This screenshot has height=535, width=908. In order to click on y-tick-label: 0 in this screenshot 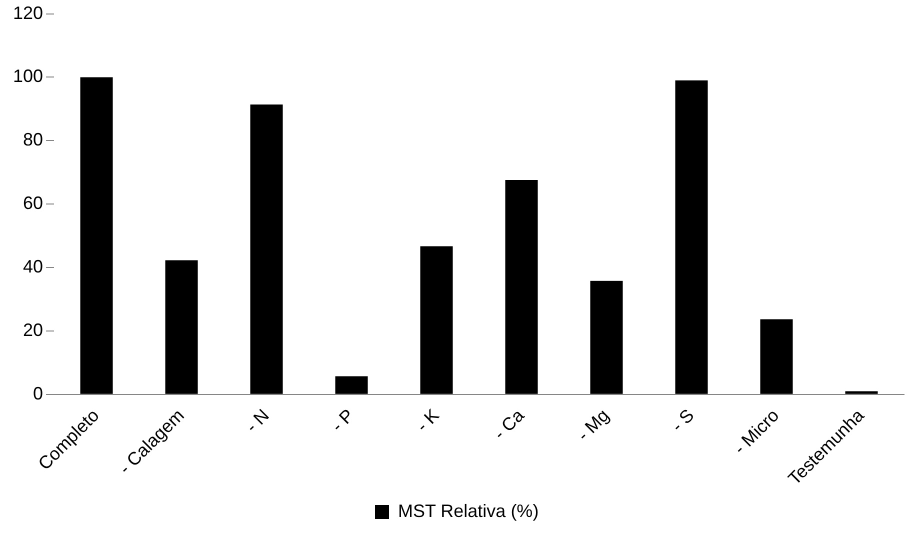, I will do `click(38, 393)`.